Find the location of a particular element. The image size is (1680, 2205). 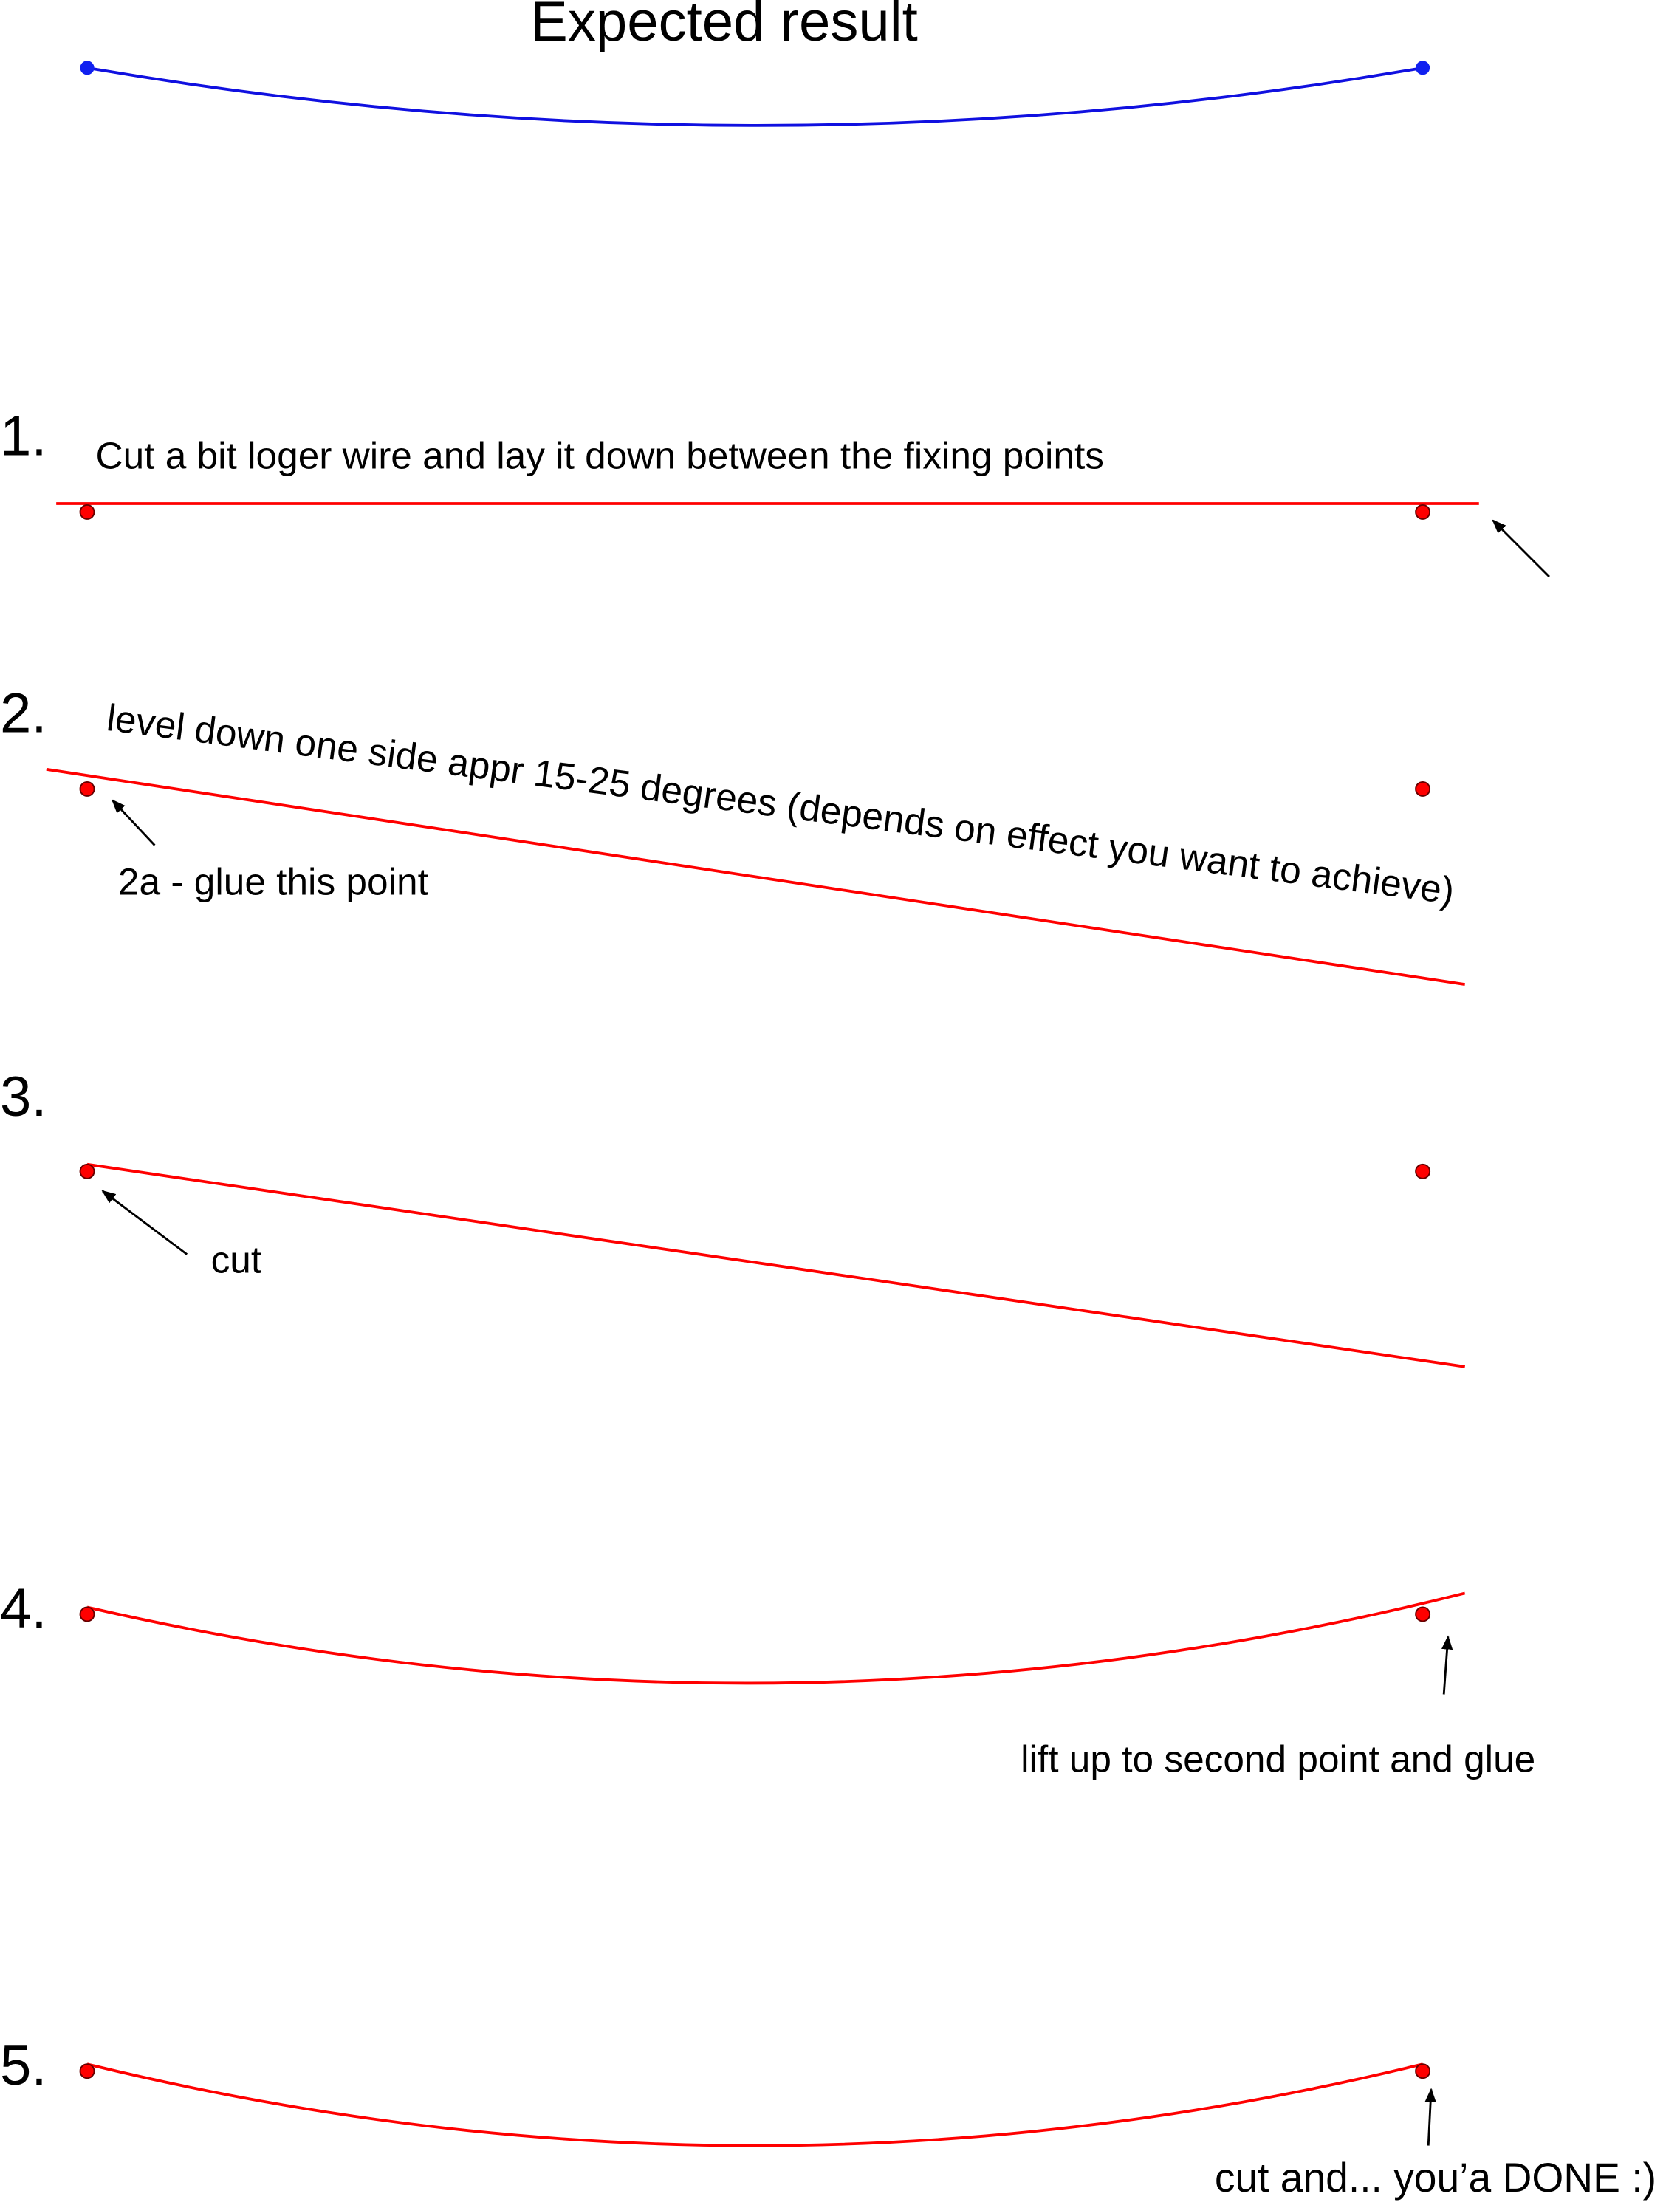

step-number: 2. is located at coordinates (24, 713).